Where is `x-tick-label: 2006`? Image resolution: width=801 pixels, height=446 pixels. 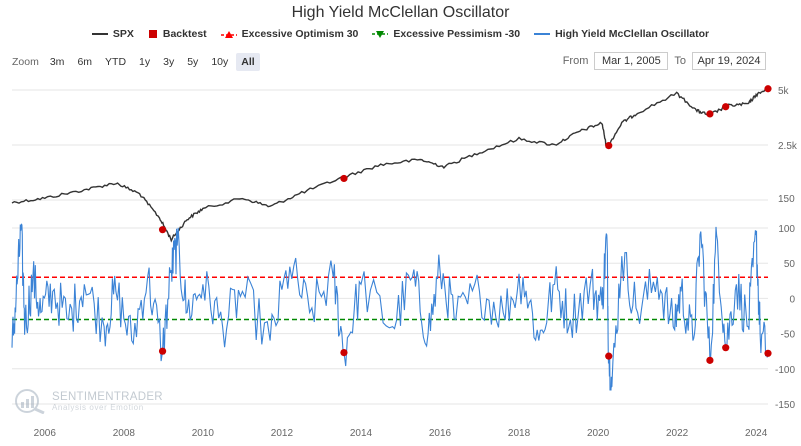 x-tick-label: 2006 is located at coordinates (45, 433).